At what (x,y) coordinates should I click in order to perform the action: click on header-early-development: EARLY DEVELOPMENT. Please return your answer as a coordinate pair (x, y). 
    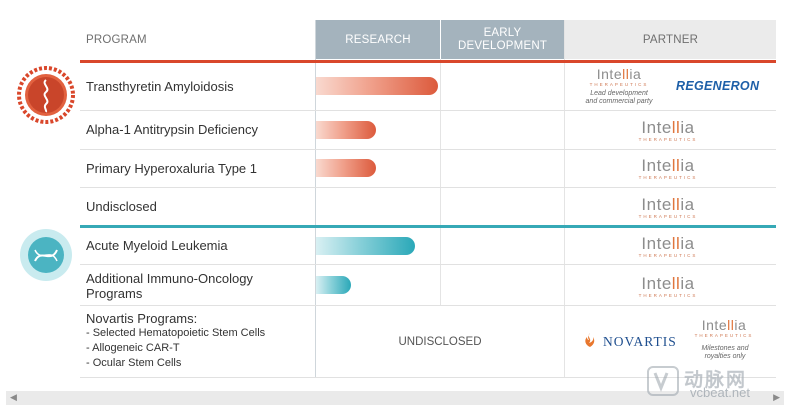
    Looking at the image, I should click on (502, 39).